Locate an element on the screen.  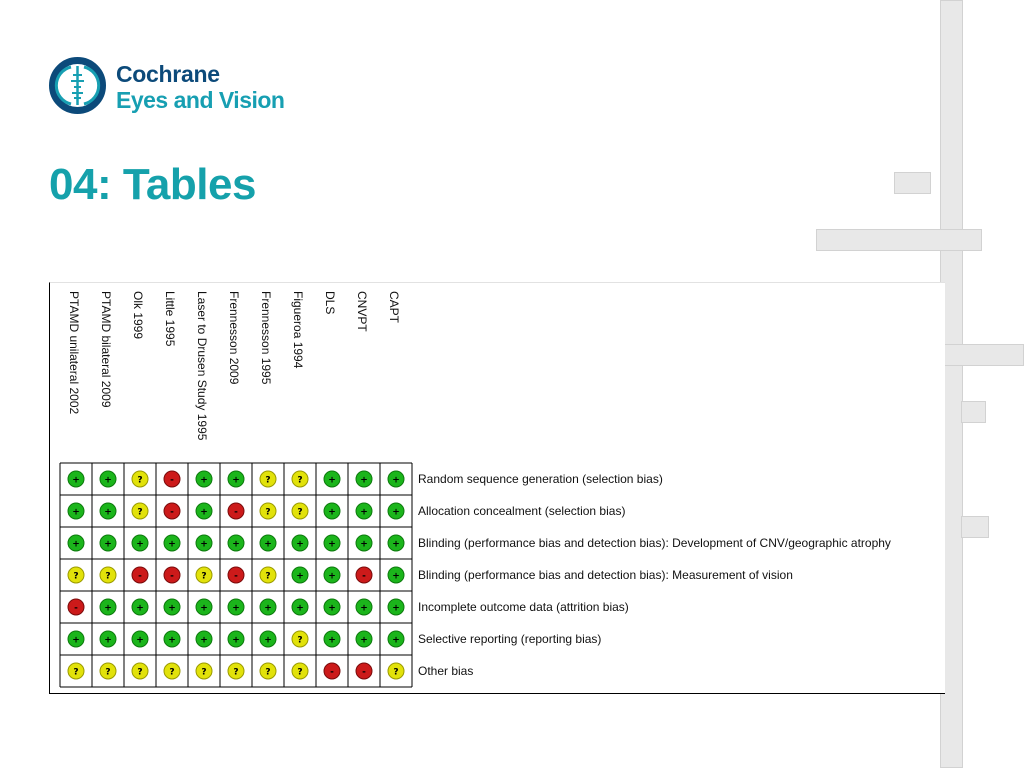
study-label-olk-1999: Olk 1999 is located at coordinates (138, 315).